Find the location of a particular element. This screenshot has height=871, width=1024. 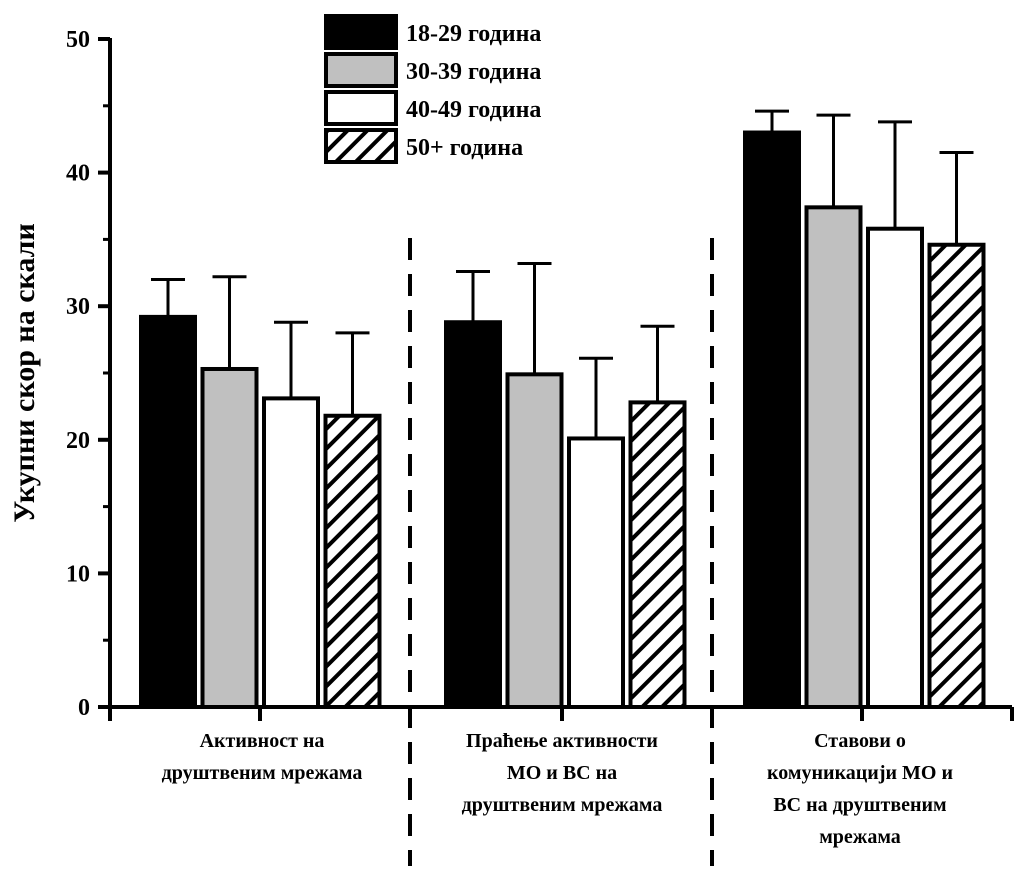

legend-label: 40-49 година is located at coordinates (473, 110).